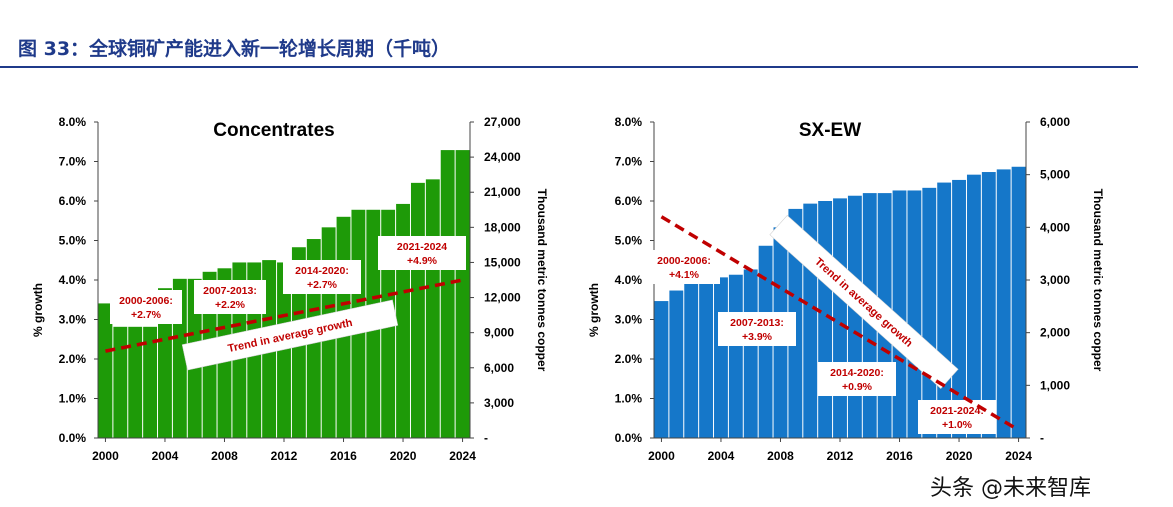 Image resolution: width=1173 pixels, height=507 pixels. What do you see at coordinates (1055, 227) in the screenshot?
I see `right-tick-label: 4,000` at bounding box center [1055, 227].